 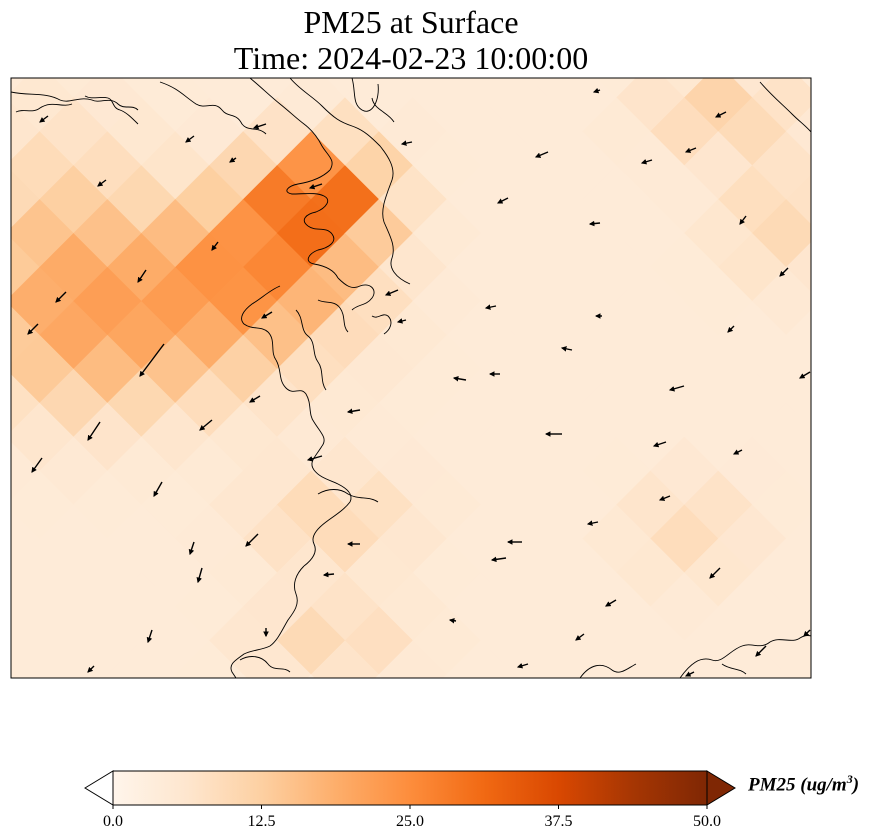 I want to click on colorbar-tick-label: 37.5, so click(x=559, y=821).